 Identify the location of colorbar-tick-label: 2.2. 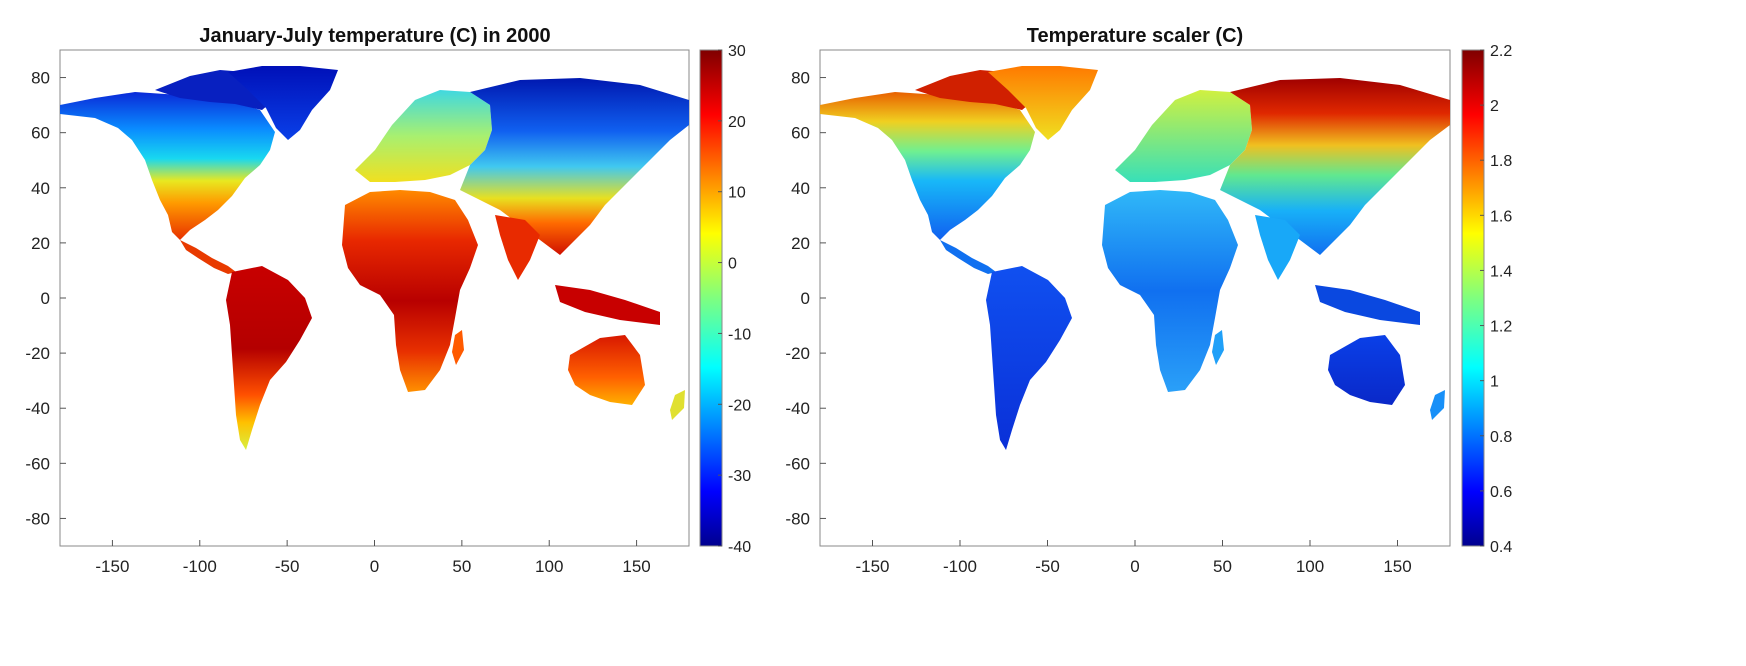
(1501, 51).